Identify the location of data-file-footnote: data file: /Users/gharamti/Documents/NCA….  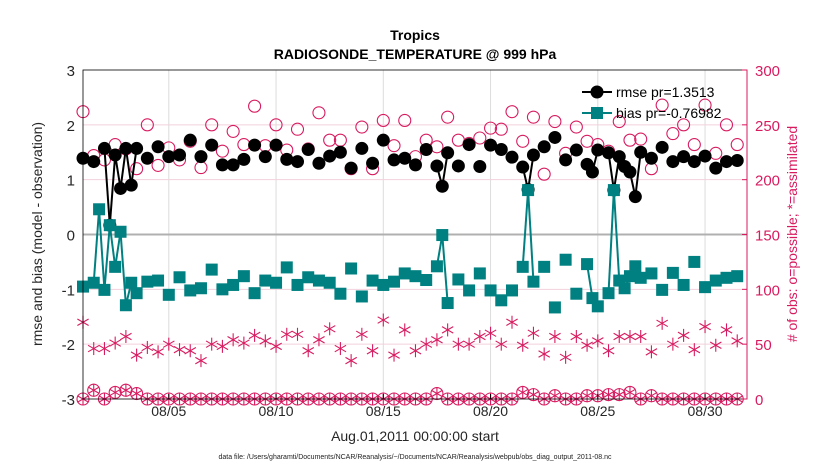
(415, 457).